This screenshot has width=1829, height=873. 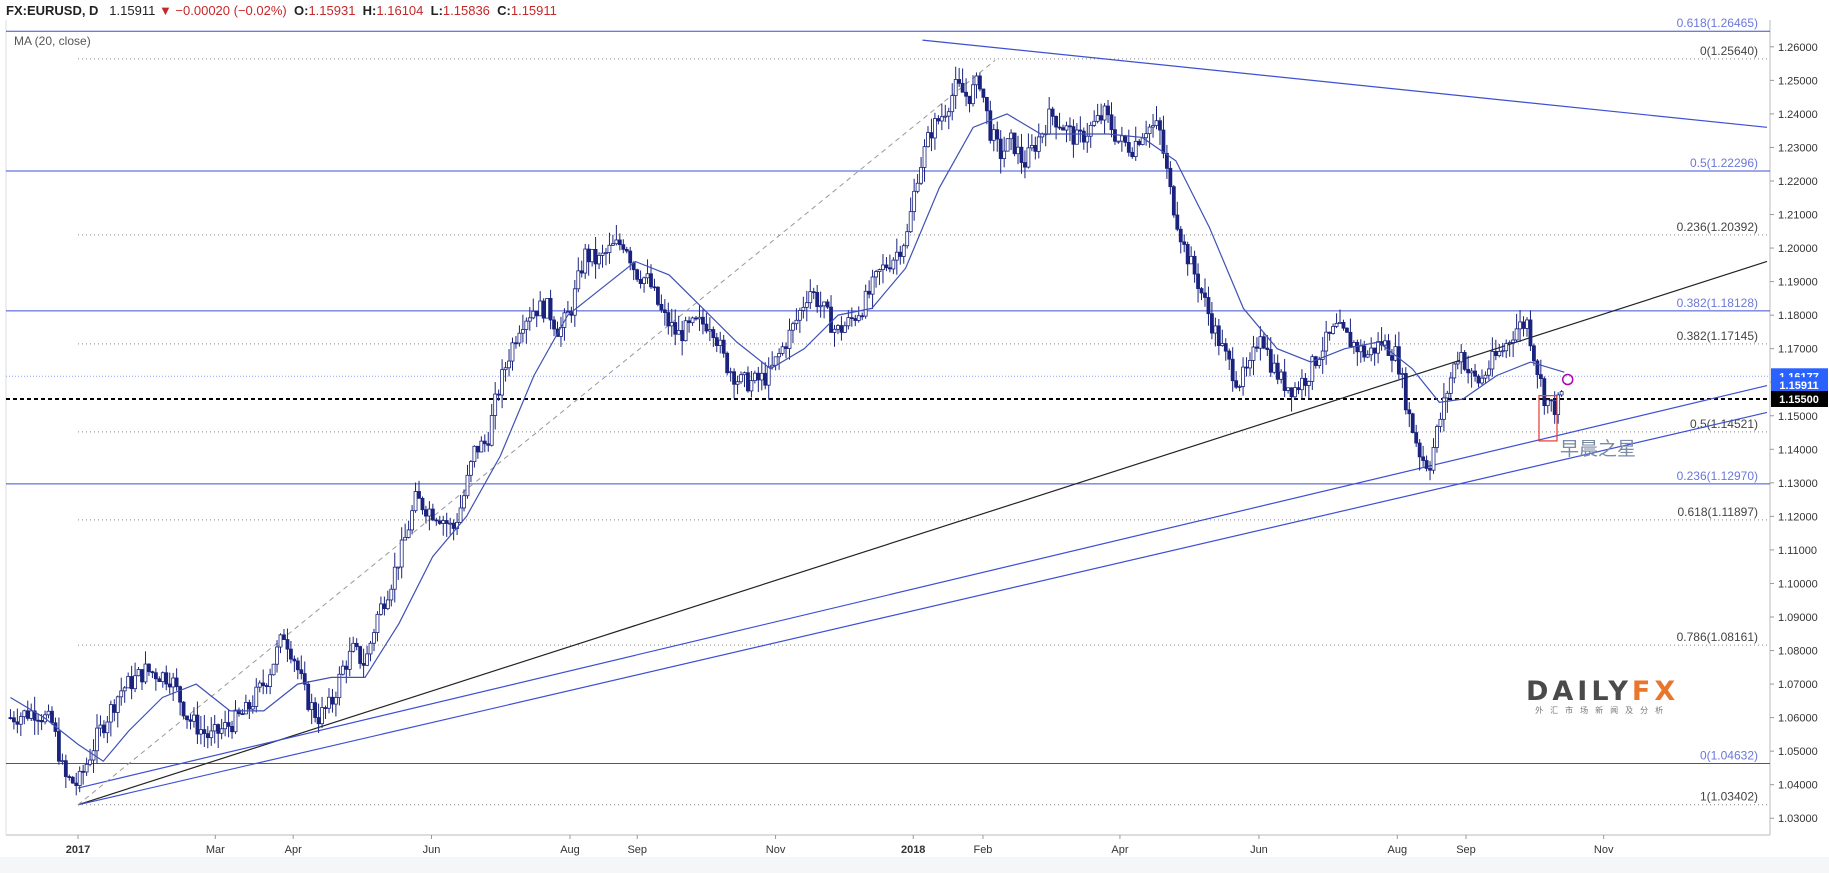 I want to click on open-label: O:, so click(x=301, y=10).